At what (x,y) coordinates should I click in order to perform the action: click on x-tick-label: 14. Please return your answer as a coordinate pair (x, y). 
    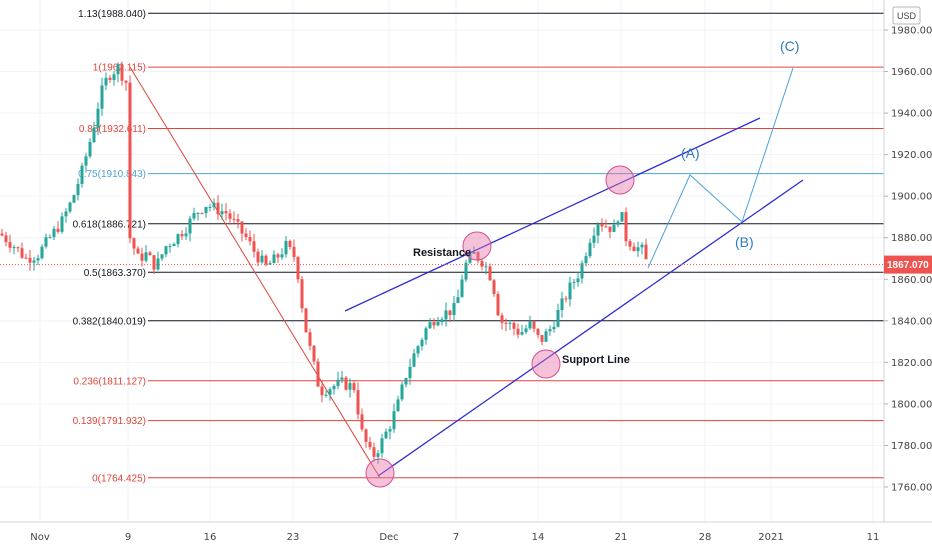
    Looking at the image, I should click on (538, 537).